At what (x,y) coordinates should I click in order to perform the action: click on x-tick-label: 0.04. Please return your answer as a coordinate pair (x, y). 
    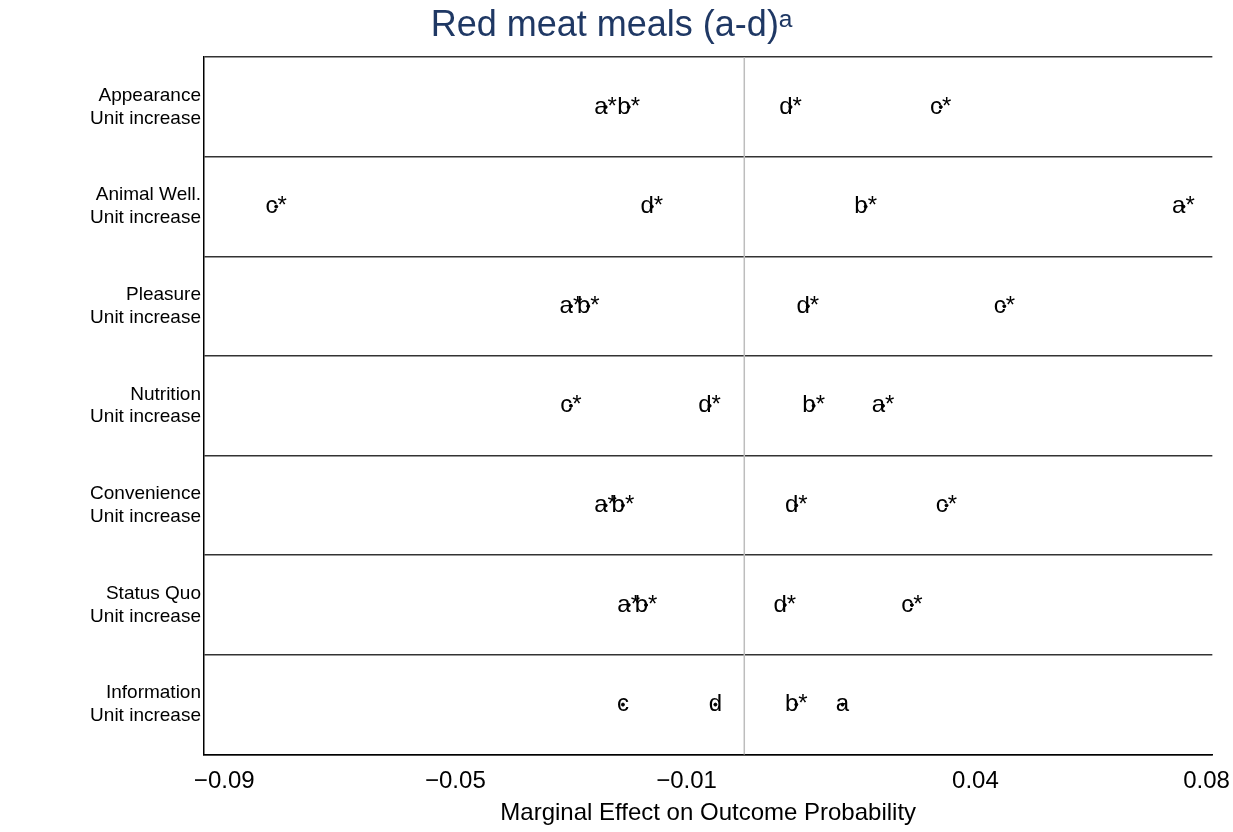
    Looking at the image, I should click on (975, 780).